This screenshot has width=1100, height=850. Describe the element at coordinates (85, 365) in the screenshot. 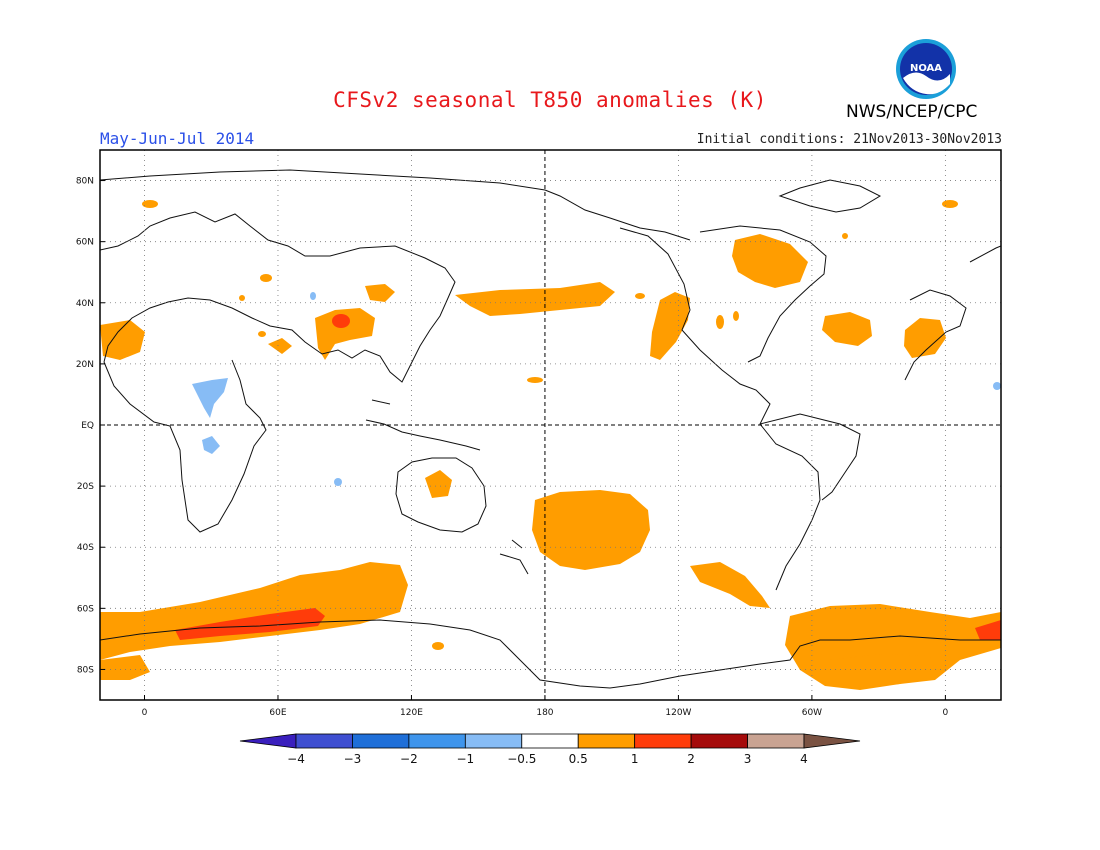

I see `lat-label-20n: 20N` at that location.